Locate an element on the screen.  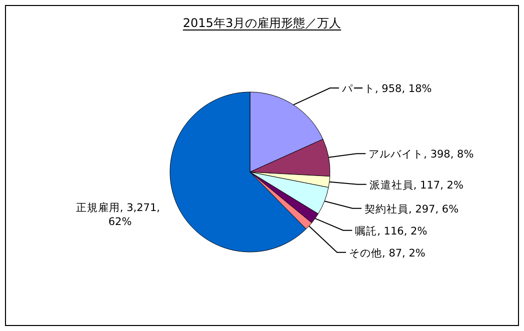
slice-label: パート, 958, 18% is located at coordinates (386, 89).